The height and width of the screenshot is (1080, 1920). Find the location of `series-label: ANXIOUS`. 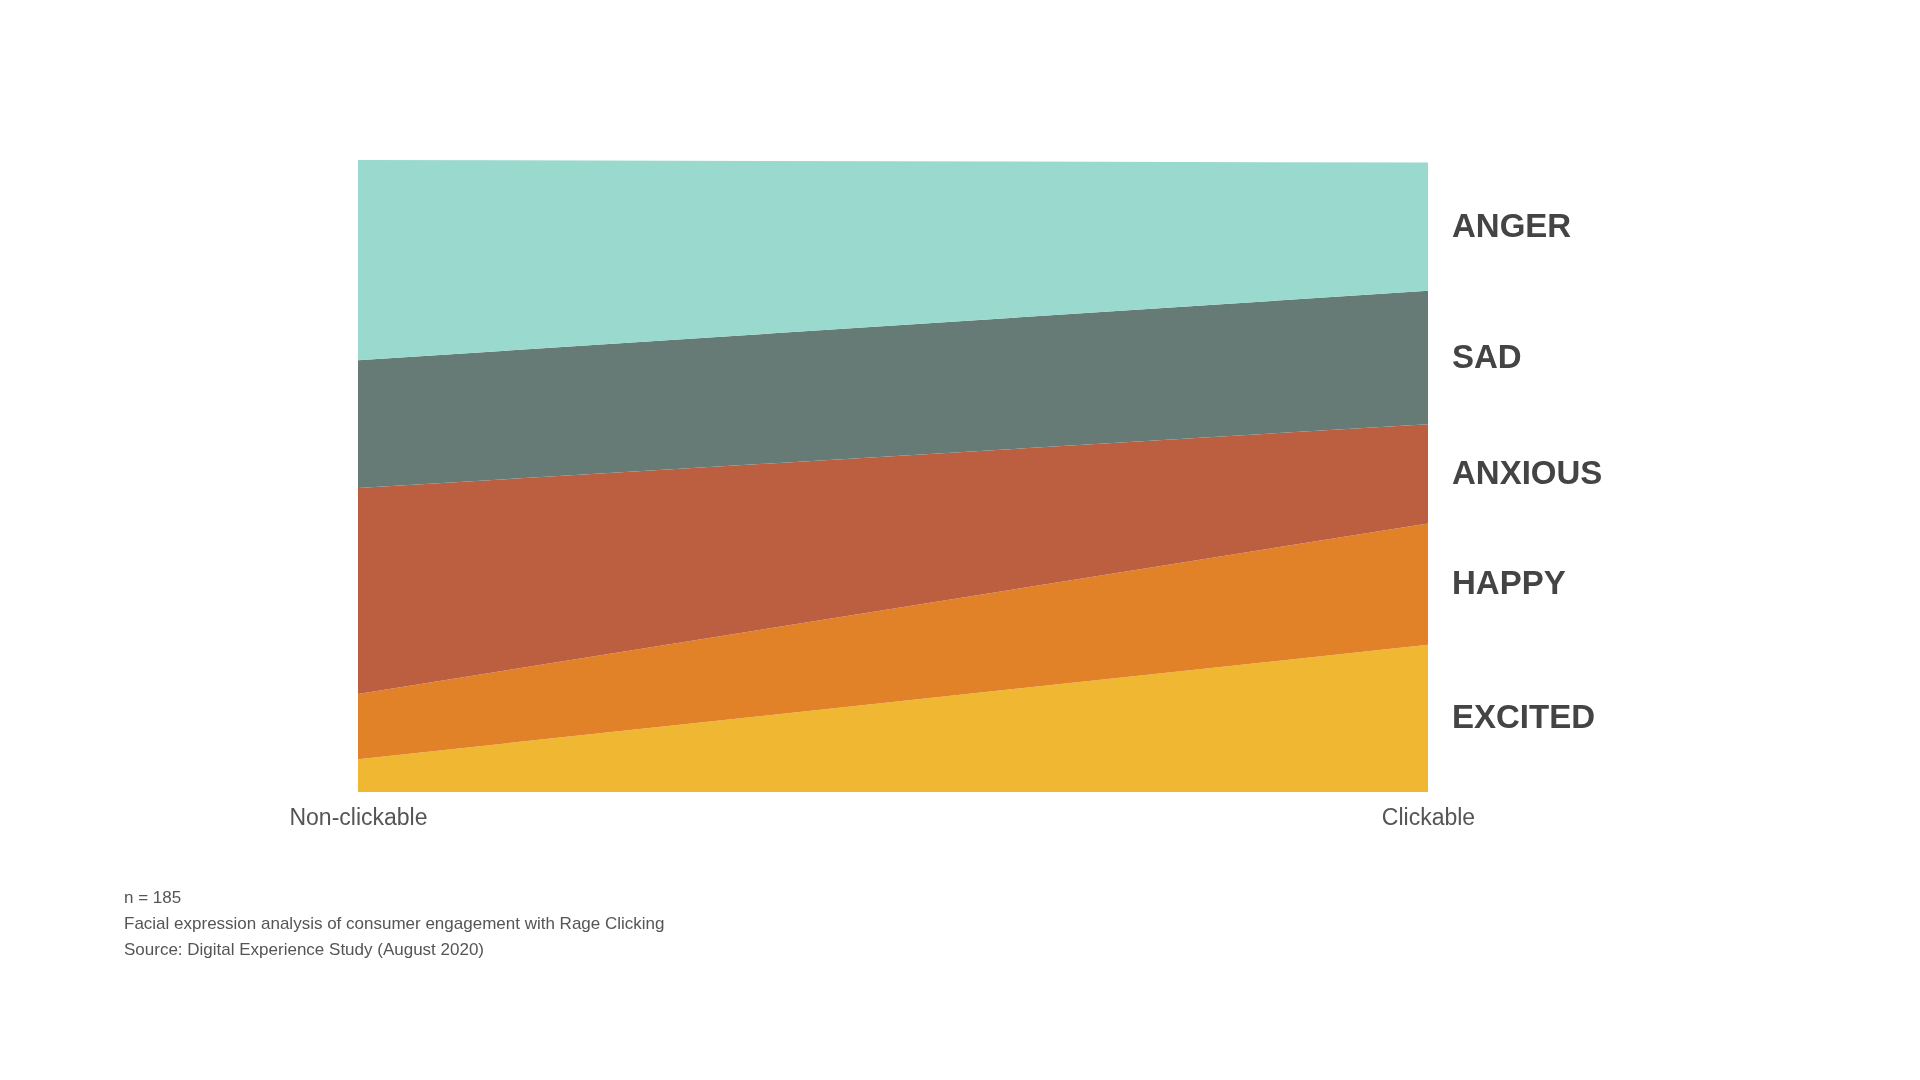

series-label: ANXIOUS is located at coordinates (1527, 472).